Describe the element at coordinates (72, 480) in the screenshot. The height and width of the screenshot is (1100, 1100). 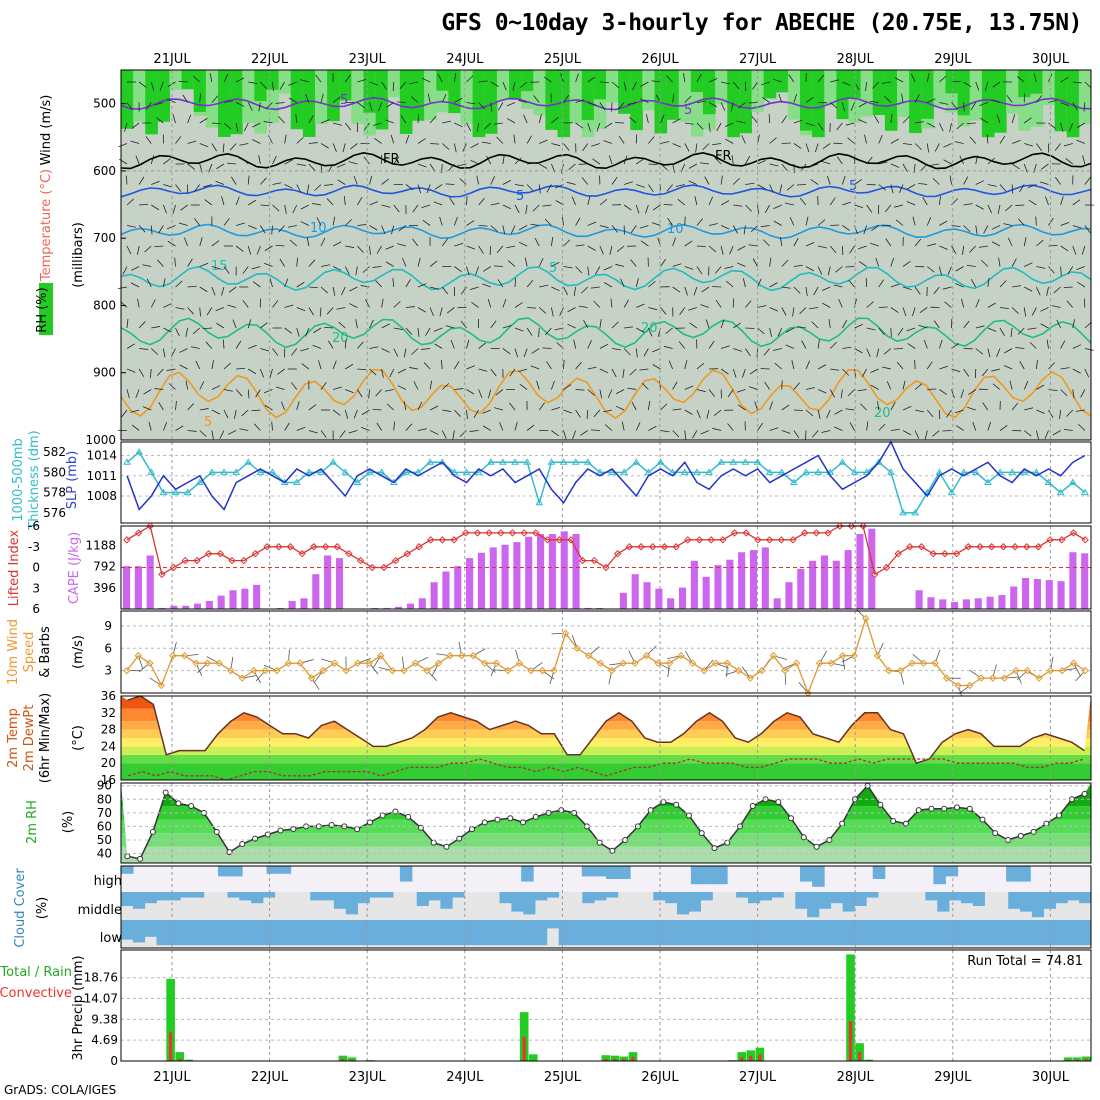
I see `slp-label: SLP (mb)` at that location.